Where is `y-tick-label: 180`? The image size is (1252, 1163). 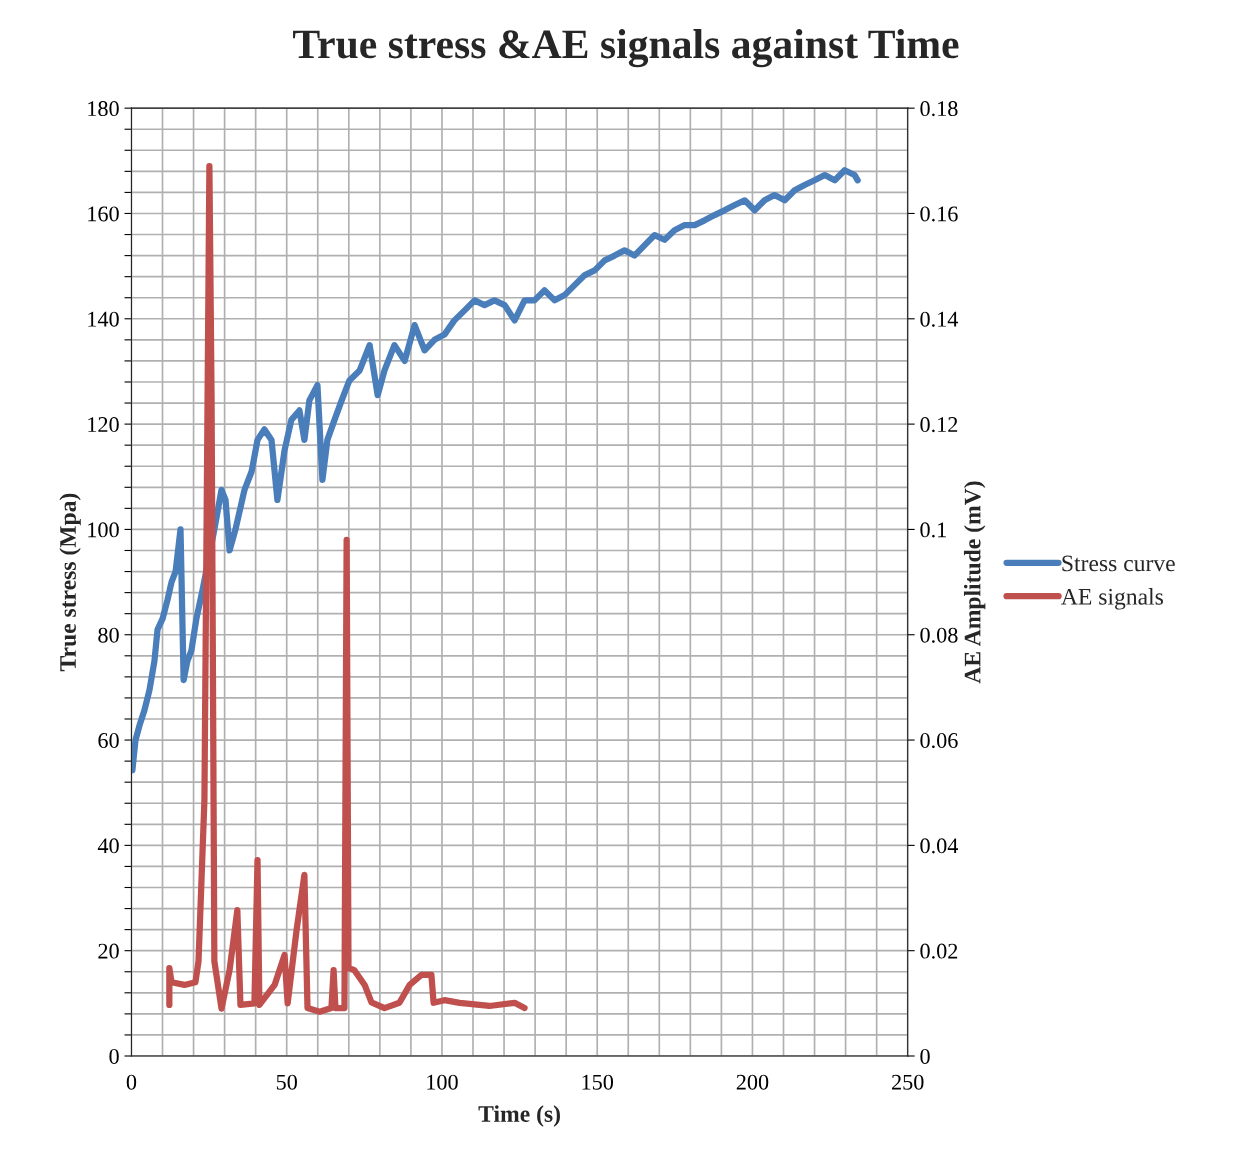 y-tick-label: 180 is located at coordinates (103, 109).